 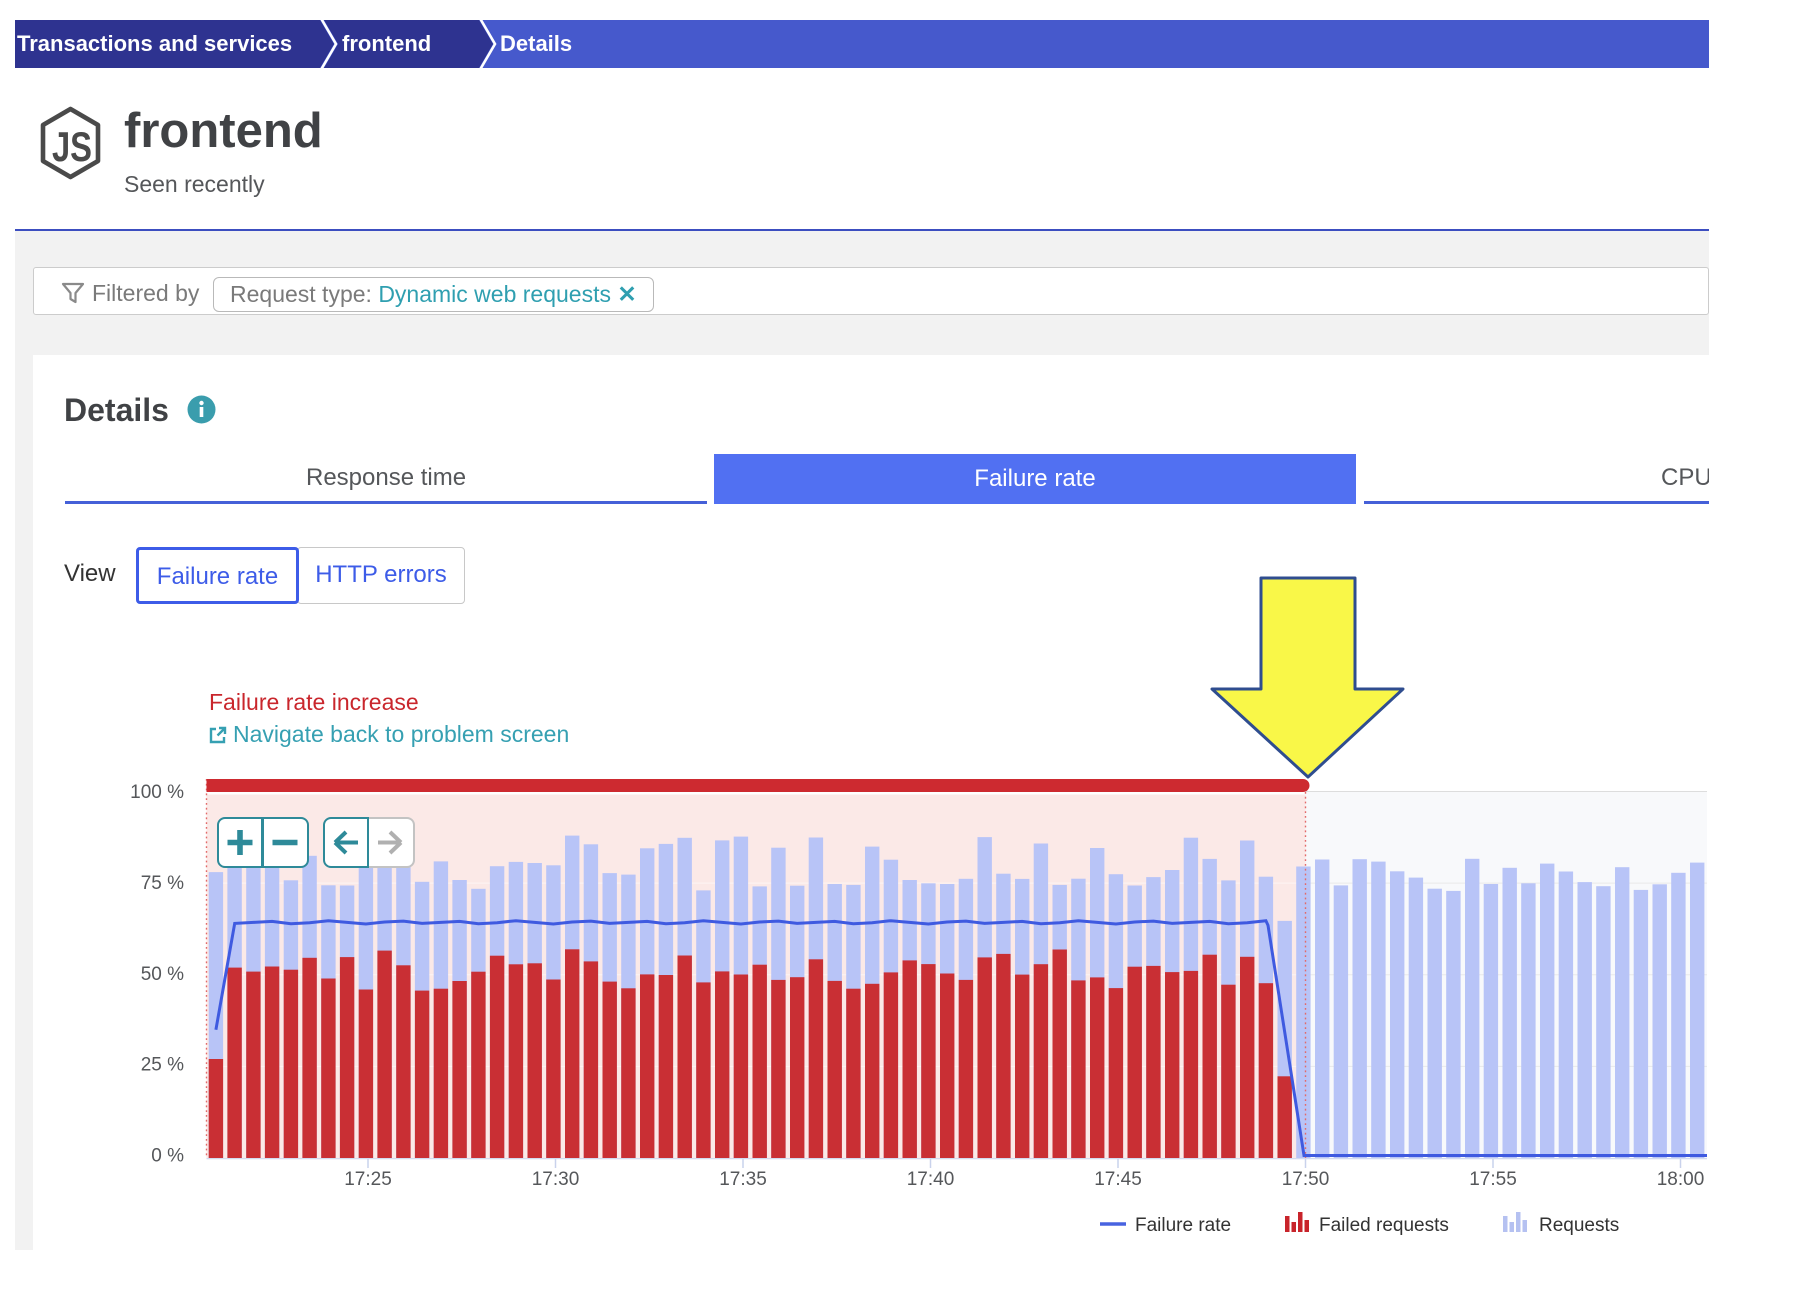 I want to click on svg-text: Requests, so click(x=1579, y=1225).